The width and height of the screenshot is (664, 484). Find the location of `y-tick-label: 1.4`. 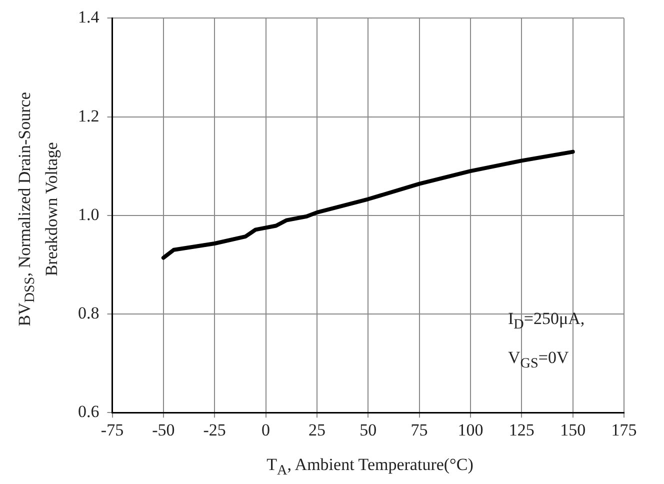

y-tick-label: 1.4 is located at coordinates (89, 17).